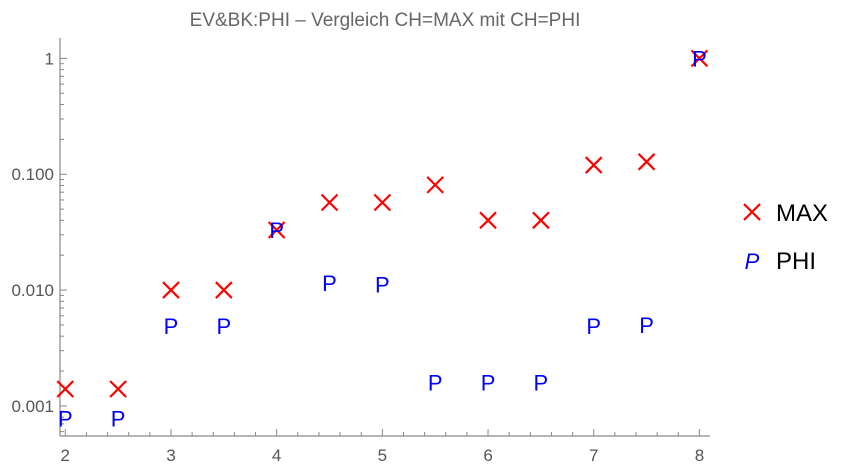 Image resolution: width=850 pixels, height=474 pixels. What do you see at coordinates (796, 261) in the screenshot?
I see `legend-label: PHI` at bounding box center [796, 261].